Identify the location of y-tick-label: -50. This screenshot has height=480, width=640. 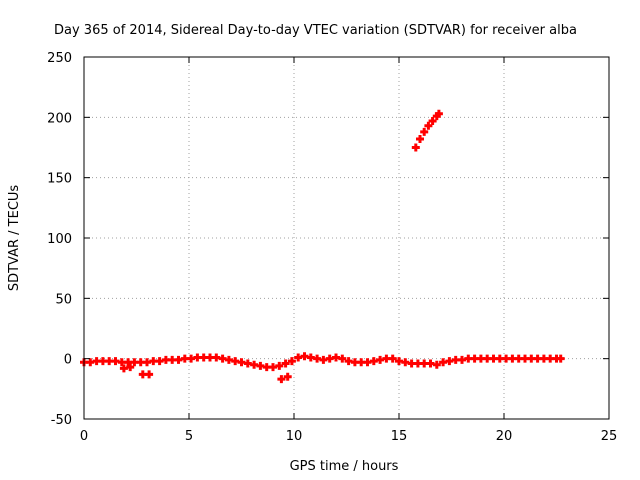
(61, 420).